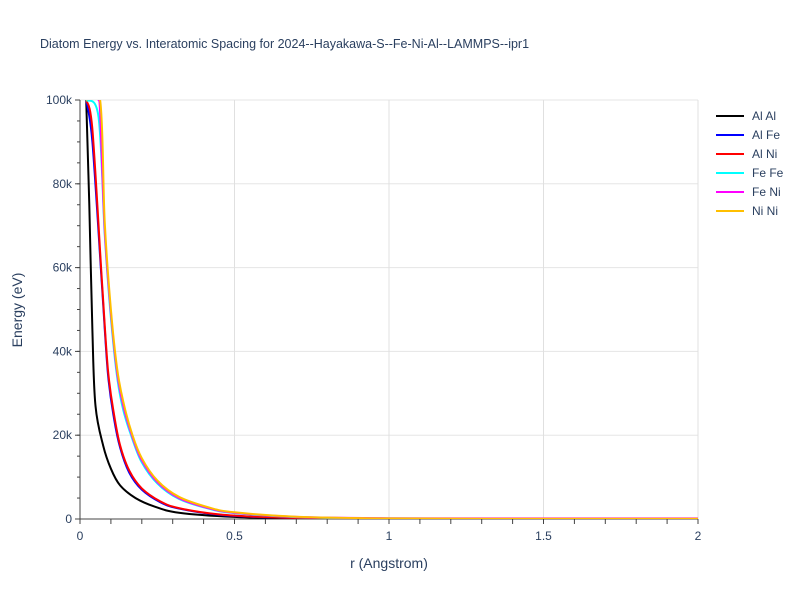 Image resolution: width=800 pixels, height=600 pixels. I want to click on legend-item-al-fe: Al Fe, so click(749, 134).